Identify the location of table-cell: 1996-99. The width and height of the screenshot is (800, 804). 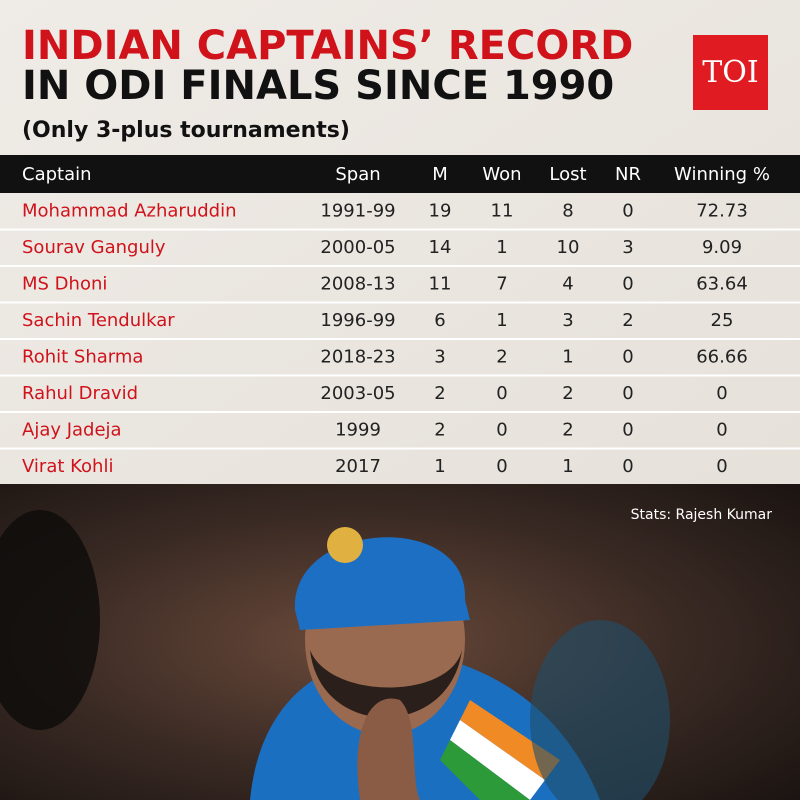
(357, 320).